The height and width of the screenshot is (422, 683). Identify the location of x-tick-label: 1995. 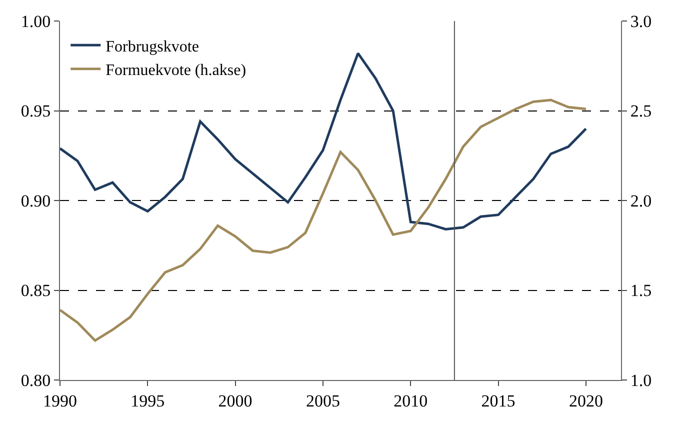
(147, 400).